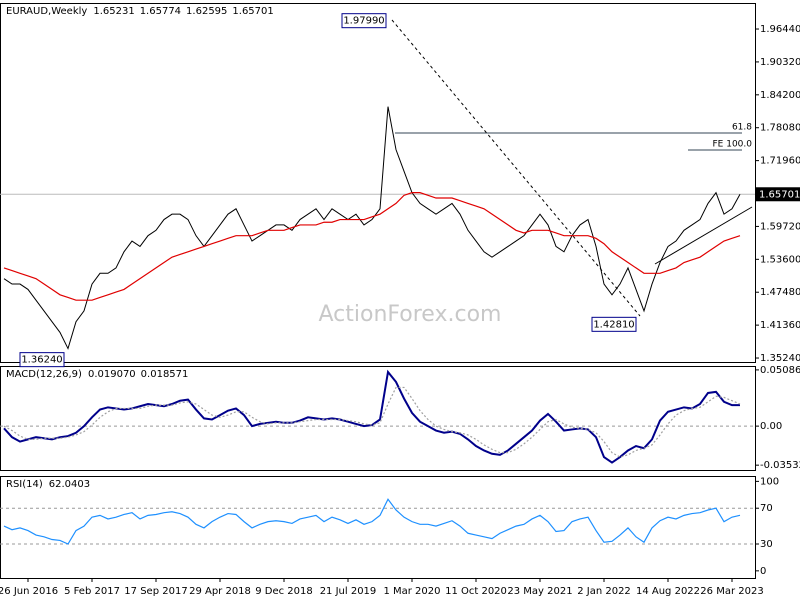 Image resolution: width=800 pixels, height=600 pixels. What do you see at coordinates (220, 591) in the screenshot?
I see `x-tick-label: 29 Apr 2018` at bounding box center [220, 591].